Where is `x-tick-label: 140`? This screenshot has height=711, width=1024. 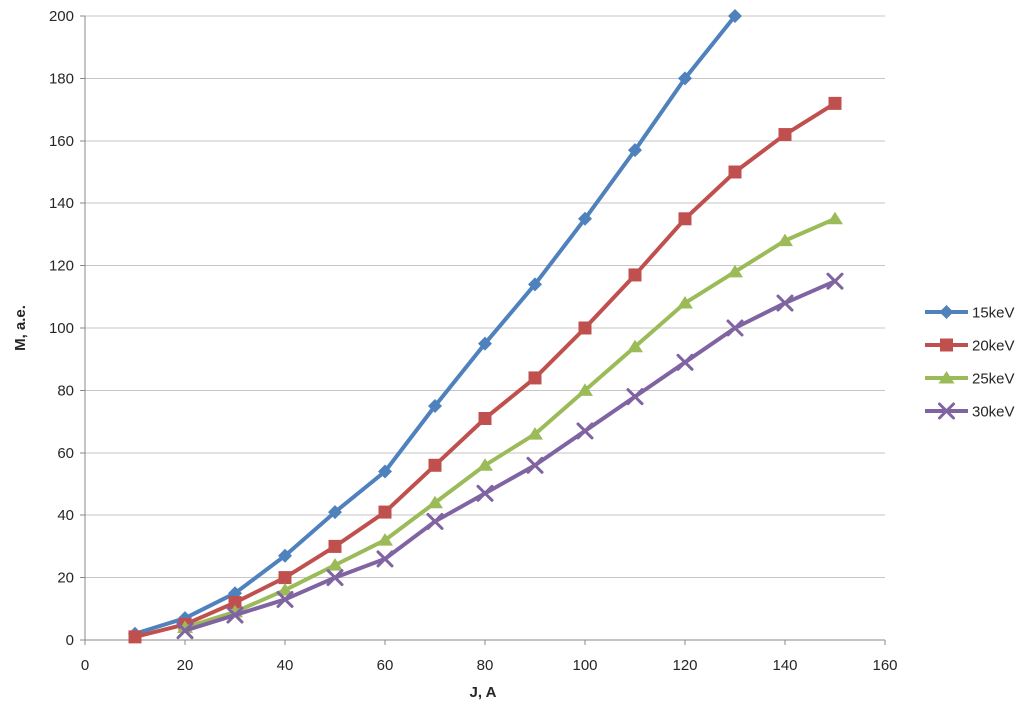 x-tick-label: 140 is located at coordinates (784, 665).